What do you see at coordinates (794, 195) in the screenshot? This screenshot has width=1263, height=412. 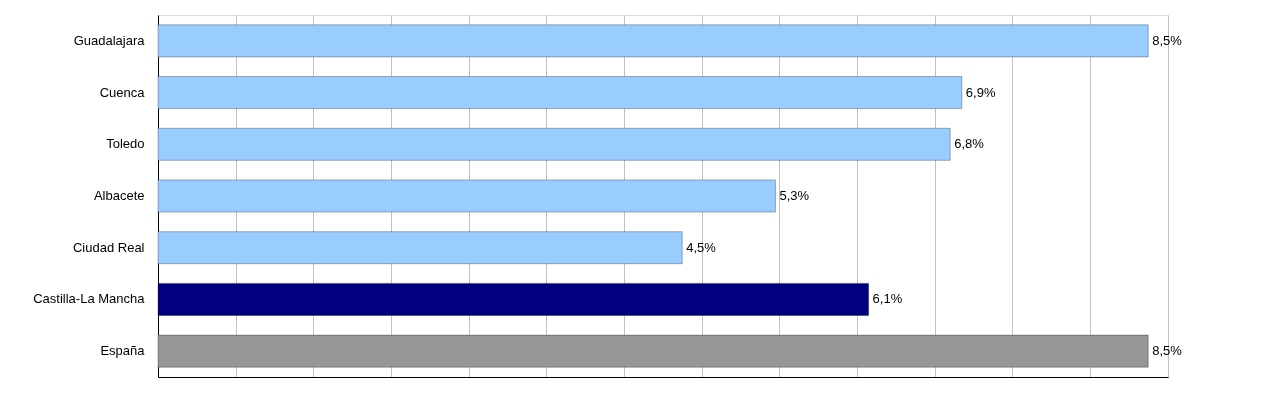 I see `data-label: 5,3%` at bounding box center [794, 195].